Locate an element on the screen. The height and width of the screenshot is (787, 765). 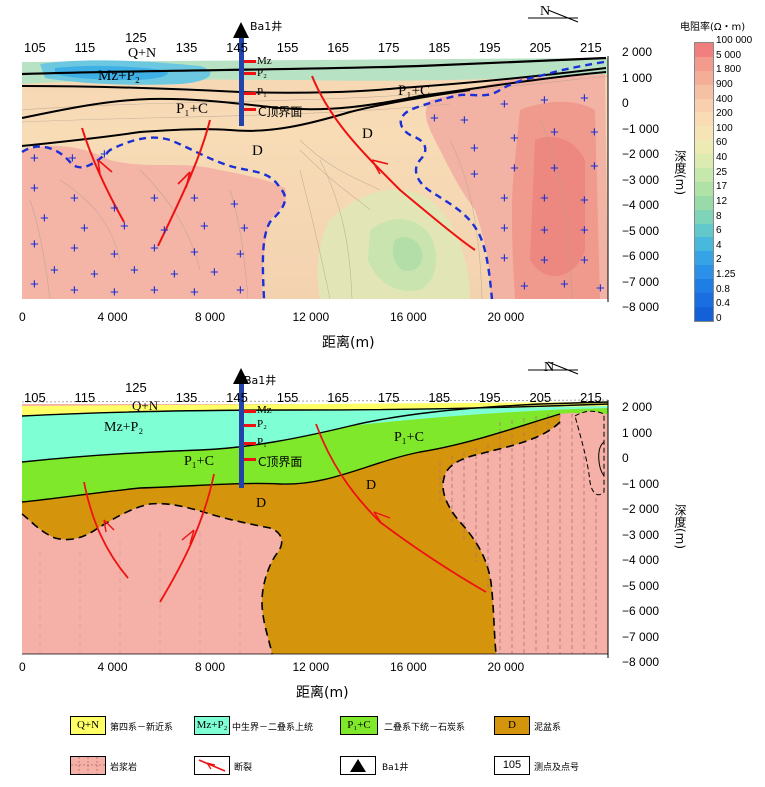
legend-swatch-station: 105 is located at coordinates (512, 765).